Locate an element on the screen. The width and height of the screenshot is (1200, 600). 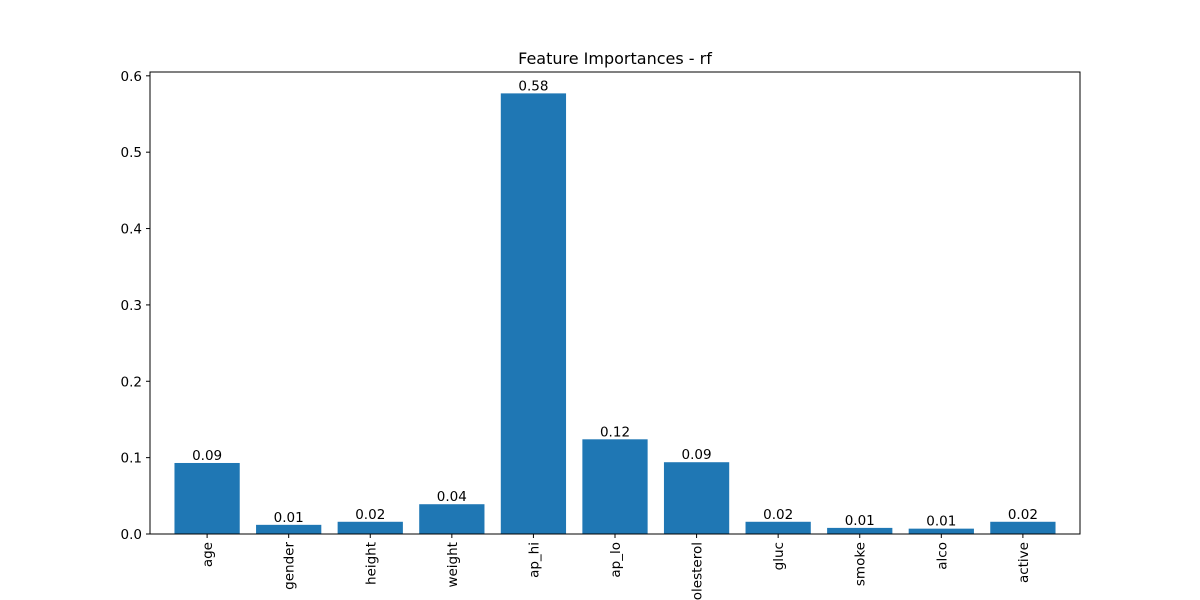
bar-value-label-cholesterol: 0.09 is located at coordinates (697, 455).